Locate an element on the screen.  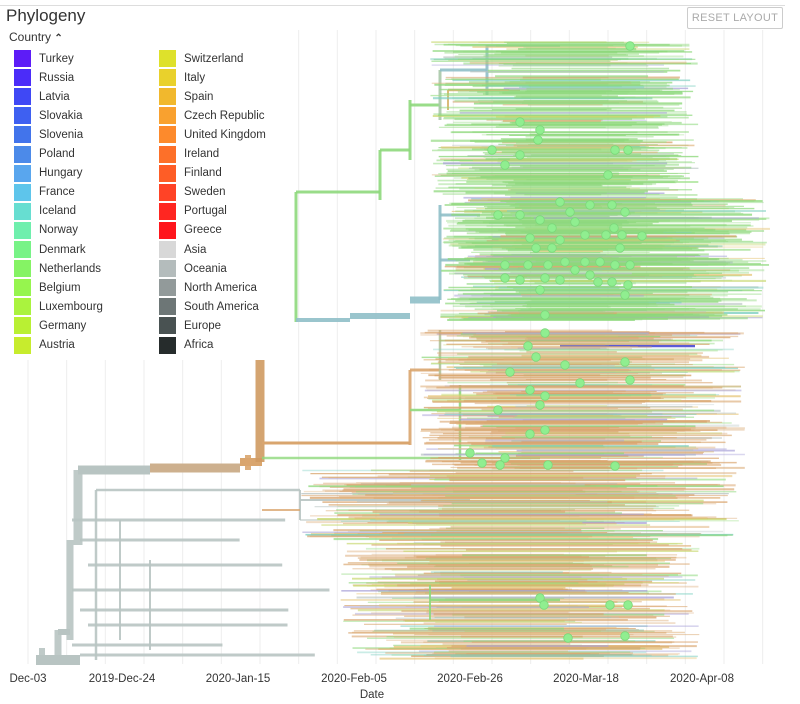
legend-item-norway: Norway is located at coordinates (46, 230).